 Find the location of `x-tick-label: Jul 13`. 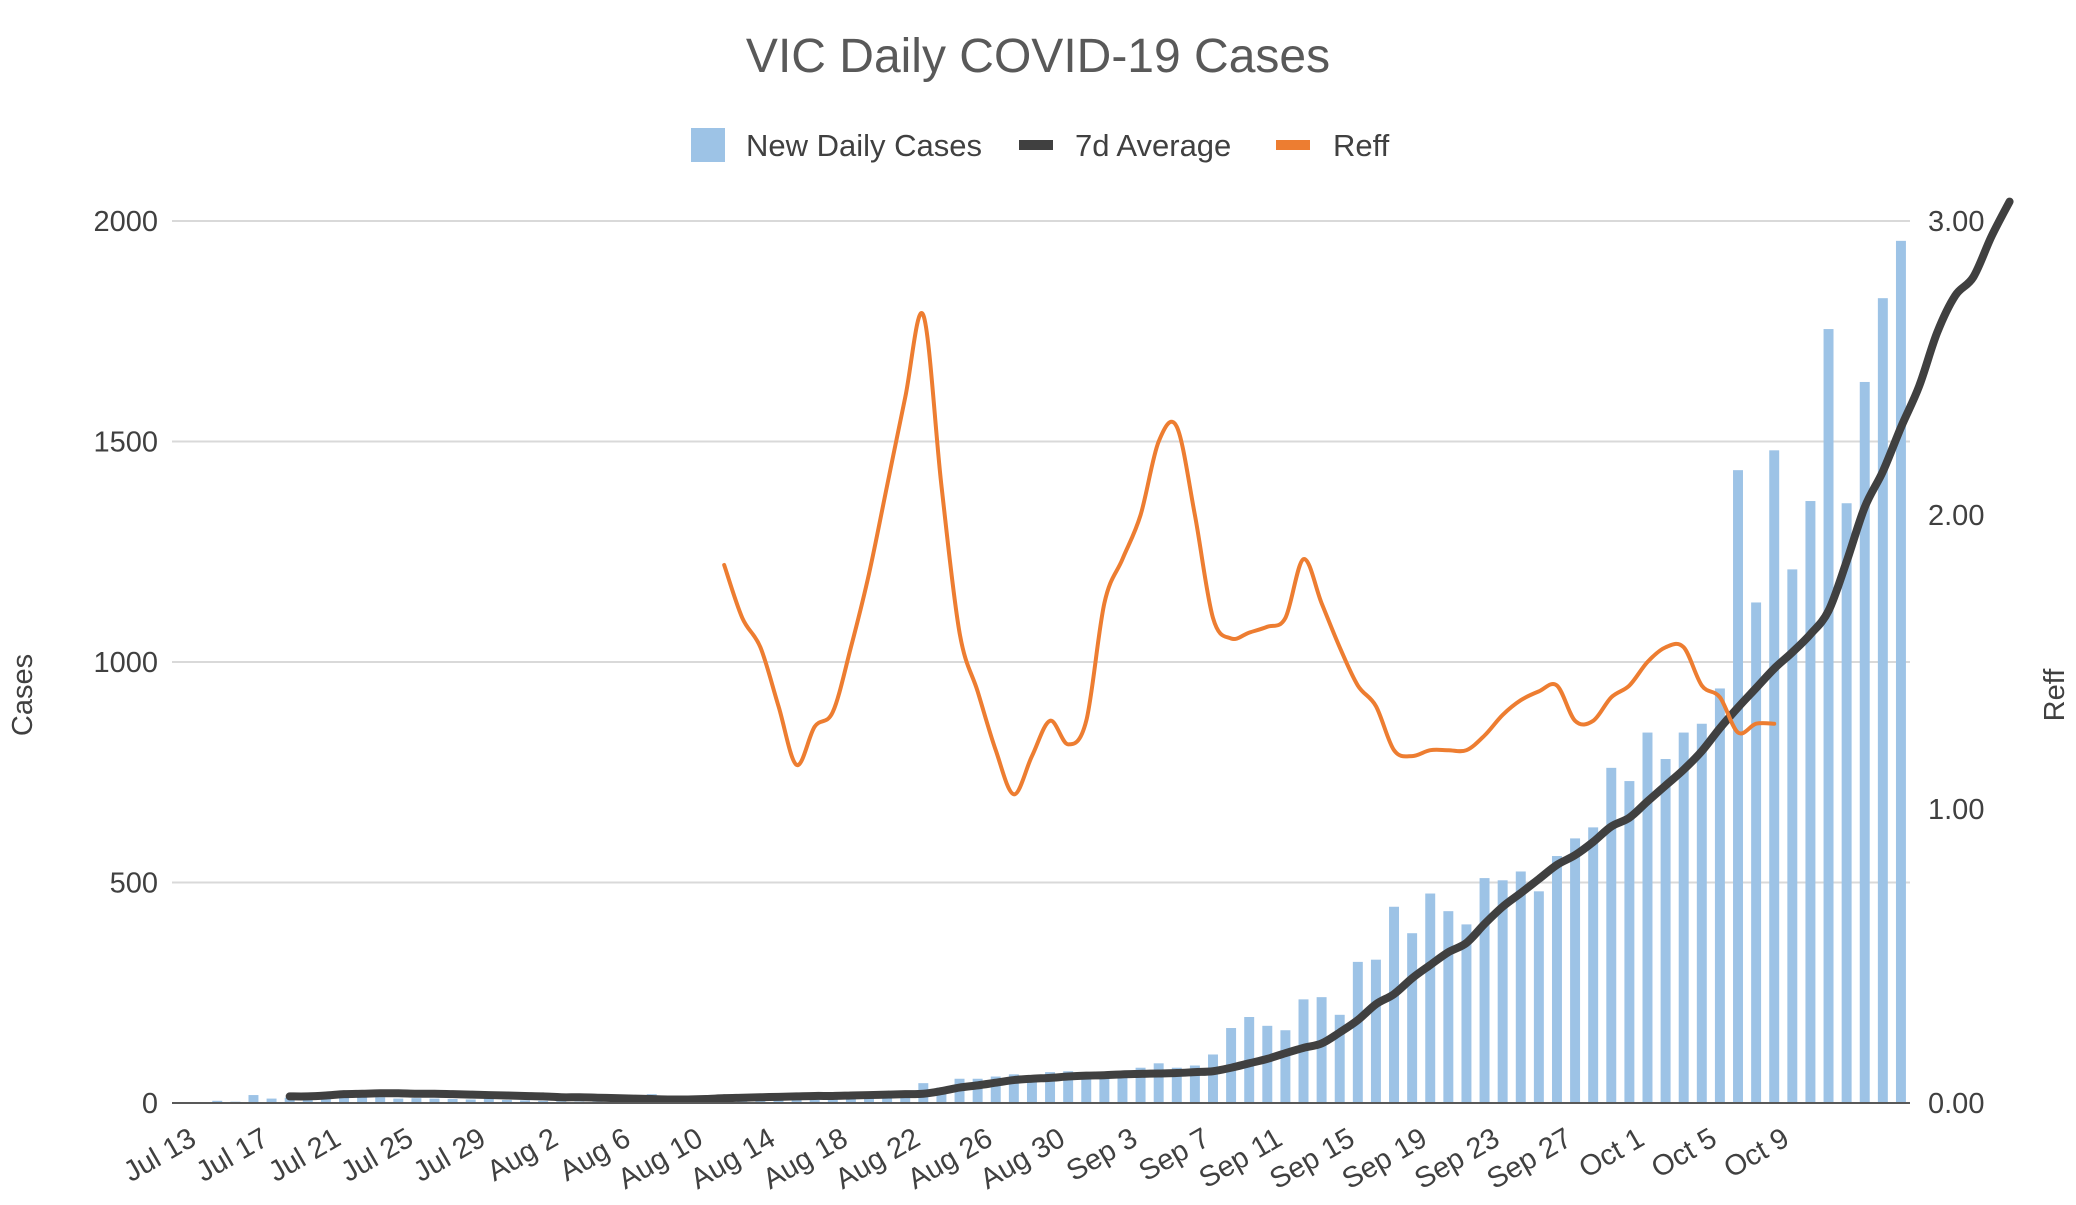

x-tick-label: Jul 13 is located at coordinates (159, 1155).